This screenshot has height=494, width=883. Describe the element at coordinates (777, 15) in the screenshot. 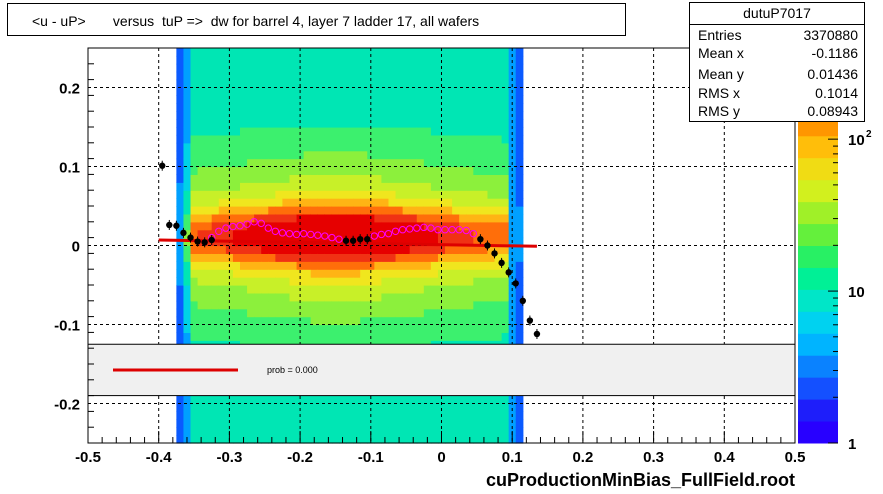

I see `stats-name: dutuP7017` at that location.